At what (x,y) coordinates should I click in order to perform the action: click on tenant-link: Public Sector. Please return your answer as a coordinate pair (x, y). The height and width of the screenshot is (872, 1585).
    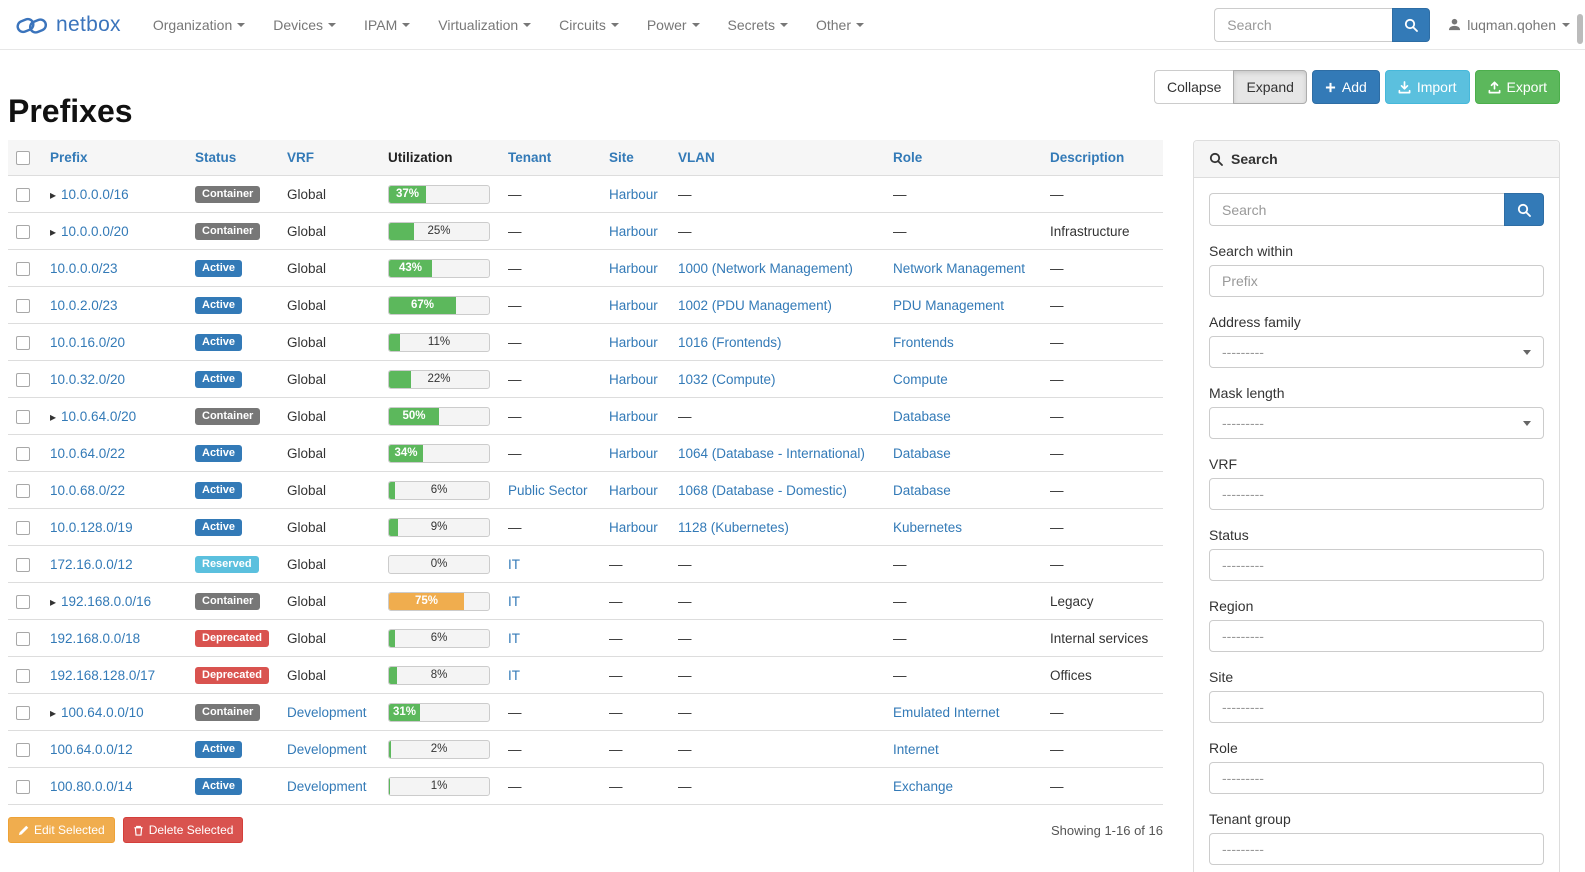
    Looking at the image, I should click on (548, 490).